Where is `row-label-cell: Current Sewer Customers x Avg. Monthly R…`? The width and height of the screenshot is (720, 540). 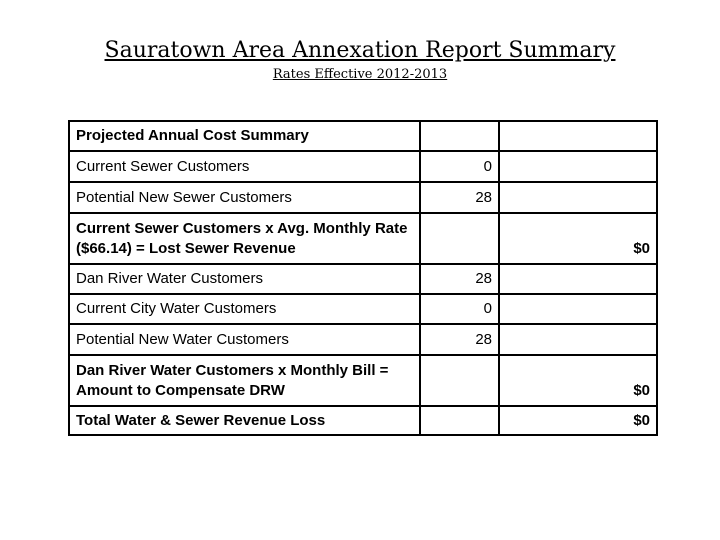
row-label-cell: Current Sewer Customers x Avg. Monthly R… is located at coordinates (244, 238).